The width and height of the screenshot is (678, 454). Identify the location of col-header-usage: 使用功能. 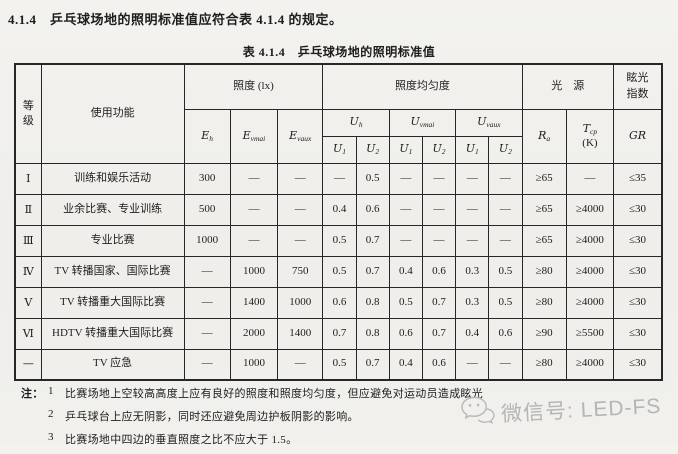
(112, 113).